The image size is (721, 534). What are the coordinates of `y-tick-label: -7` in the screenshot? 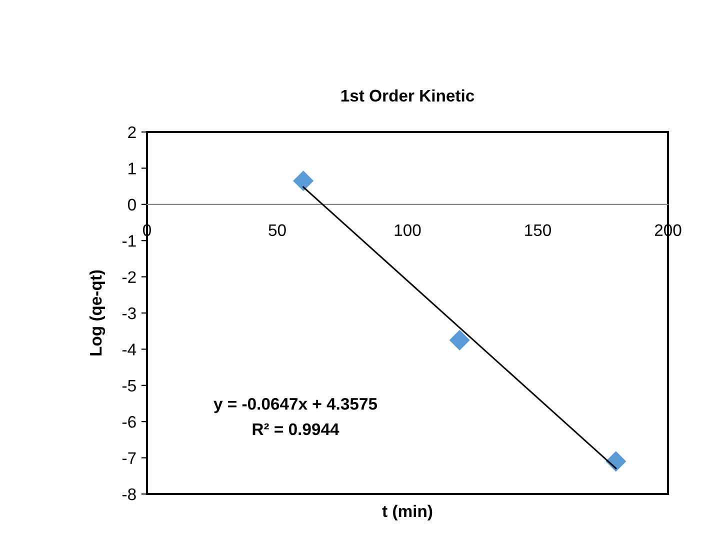 It's located at (129, 458).